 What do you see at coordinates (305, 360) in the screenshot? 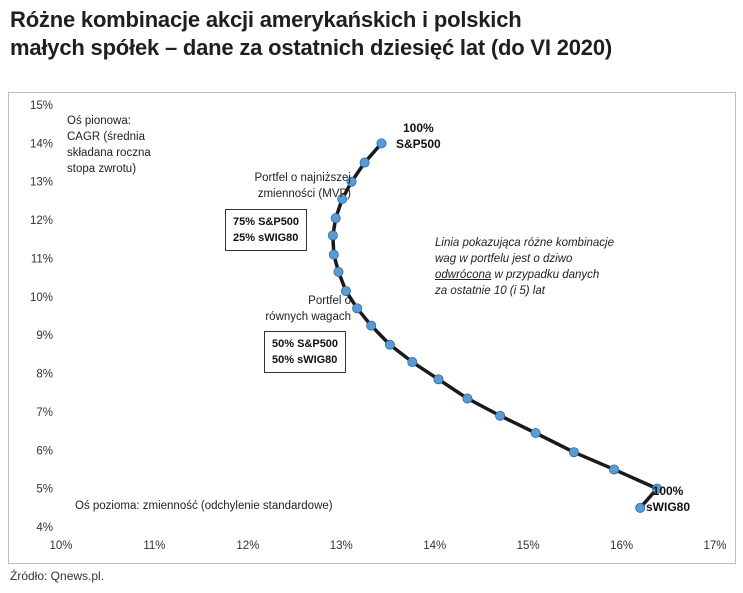
I see `equal-box-line: 50% sWIG80` at bounding box center [305, 360].